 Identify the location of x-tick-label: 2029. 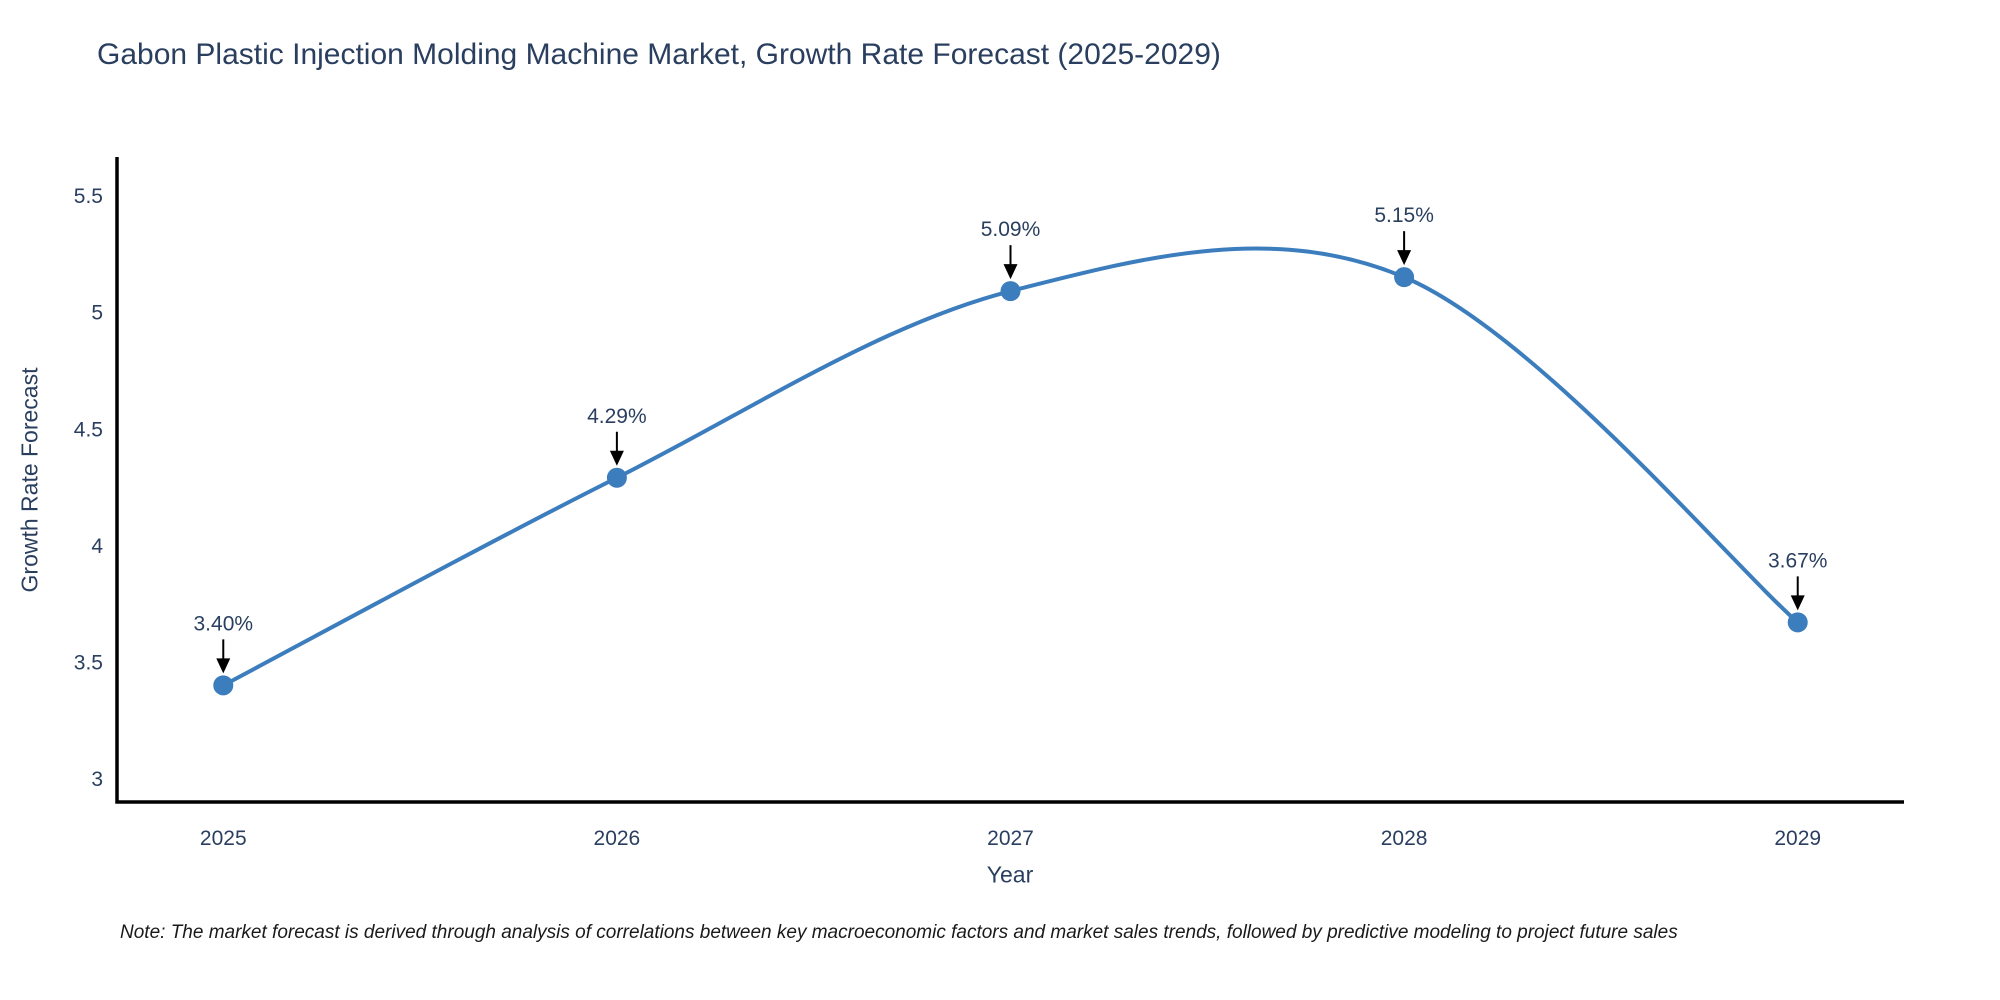
(1797, 838).